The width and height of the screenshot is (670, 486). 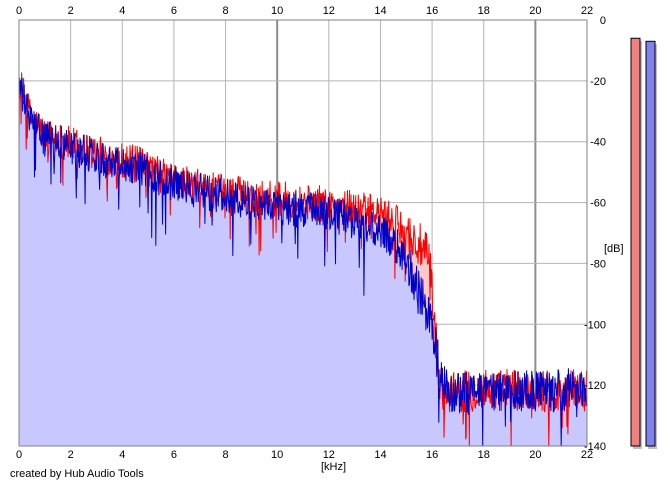 I want to click on y-tick-label: -60, so click(x=598, y=204).